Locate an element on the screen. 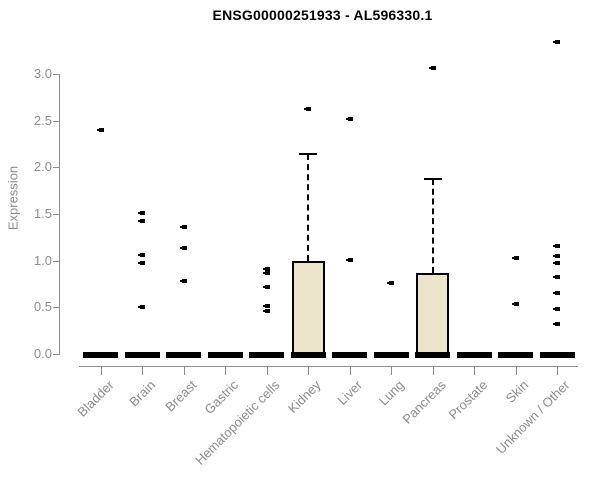  x-tick-label-unknown-other: Unknown / Other is located at coordinates (533, 417).